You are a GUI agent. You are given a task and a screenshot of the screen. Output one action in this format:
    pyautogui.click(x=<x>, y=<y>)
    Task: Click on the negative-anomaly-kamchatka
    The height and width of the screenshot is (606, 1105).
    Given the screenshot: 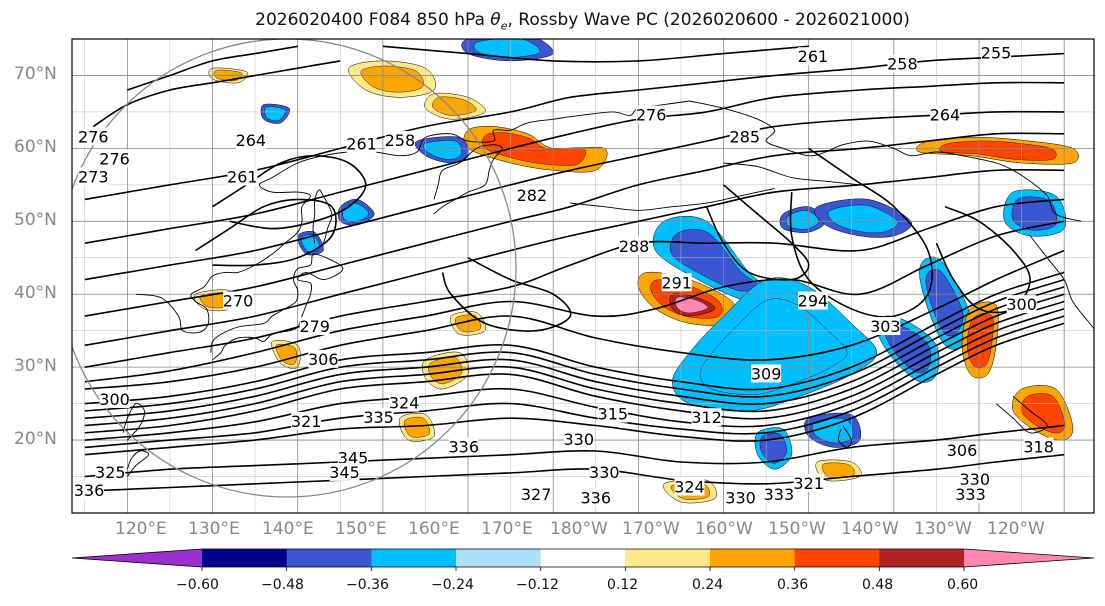 What is the action you would take?
    pyautogui.click(x=441, y=150)
    